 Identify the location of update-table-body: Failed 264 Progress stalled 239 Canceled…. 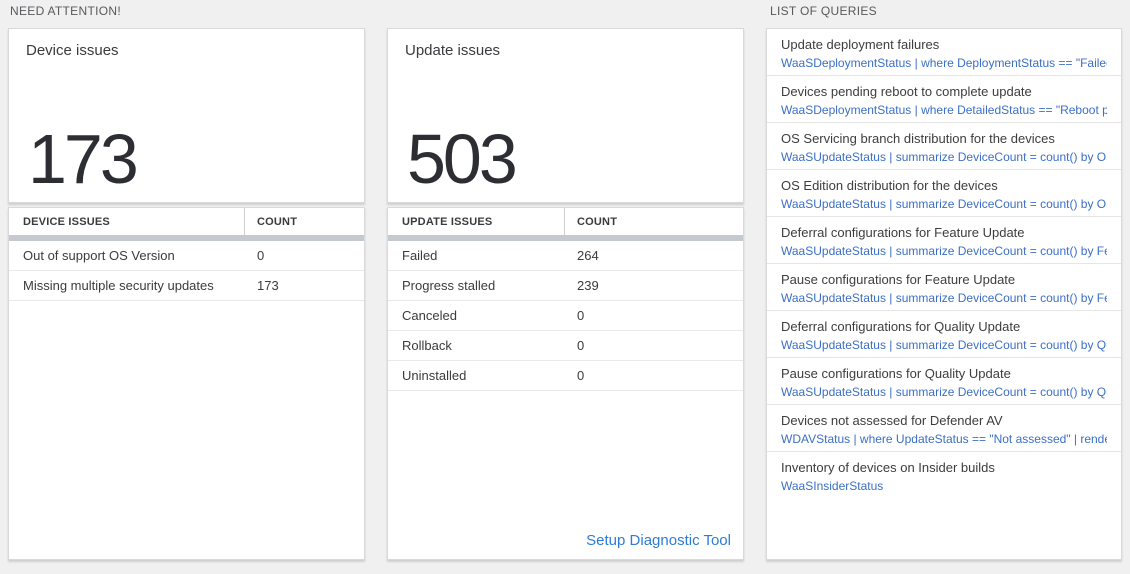
(565, 316).